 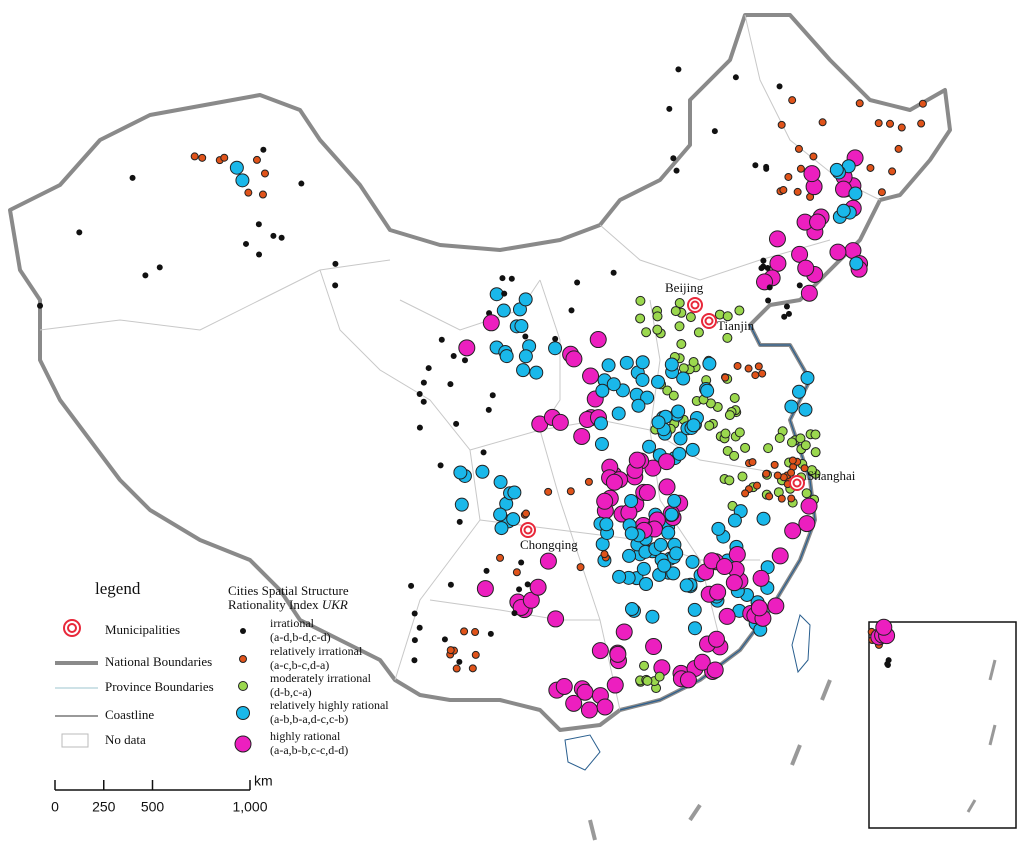 I want to click on nine-dash-line, so click(x=710, y=760).